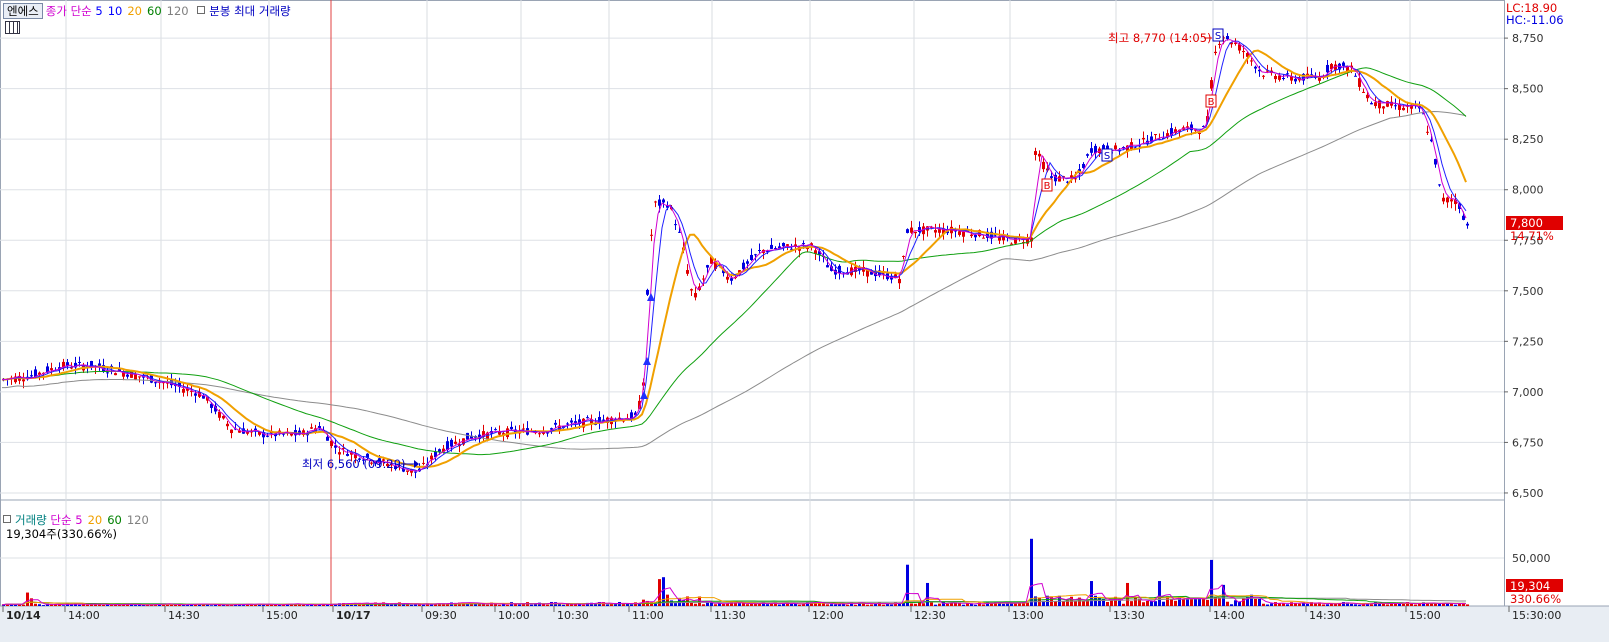 This screenshot has width=1609, height=642. Describe the element at coordinates (1218, 36) in the screenshot. I see `marker-letter: S` at that location.